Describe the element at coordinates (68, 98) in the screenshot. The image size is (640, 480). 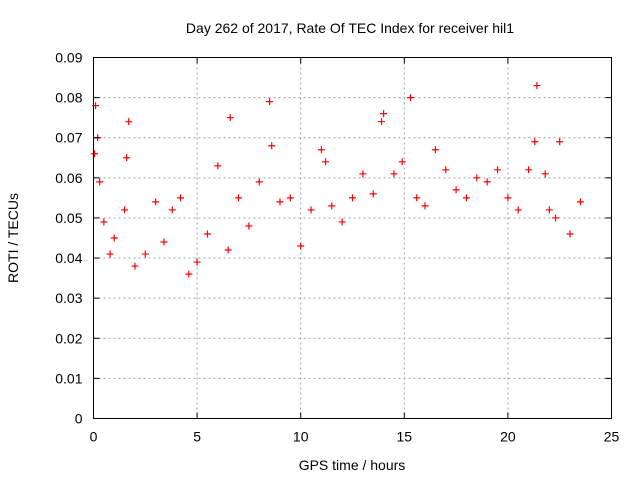
I see `y-tick-label: 0.08` at that location.